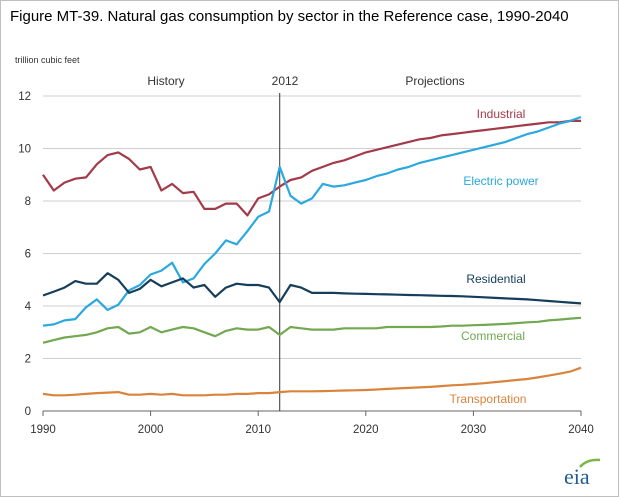 Image resolution: width=619 pixels, height=497 pixels. Describe the element at coordinates (434, 81) in the screenshot. I see `projections-label: Projections` at that location.